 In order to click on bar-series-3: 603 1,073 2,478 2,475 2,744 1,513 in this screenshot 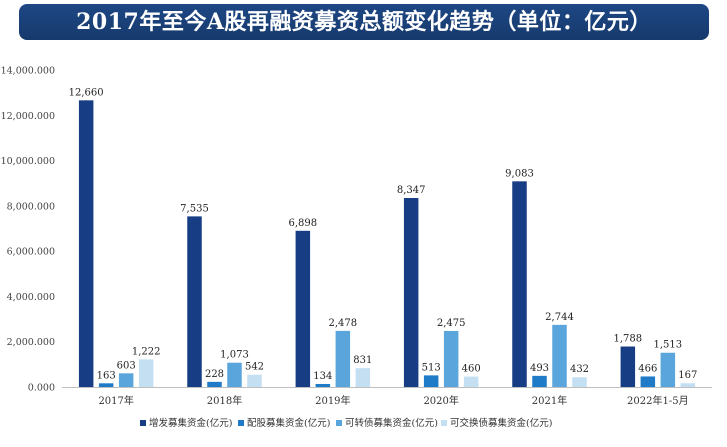, I will do `click(400, 349)`.